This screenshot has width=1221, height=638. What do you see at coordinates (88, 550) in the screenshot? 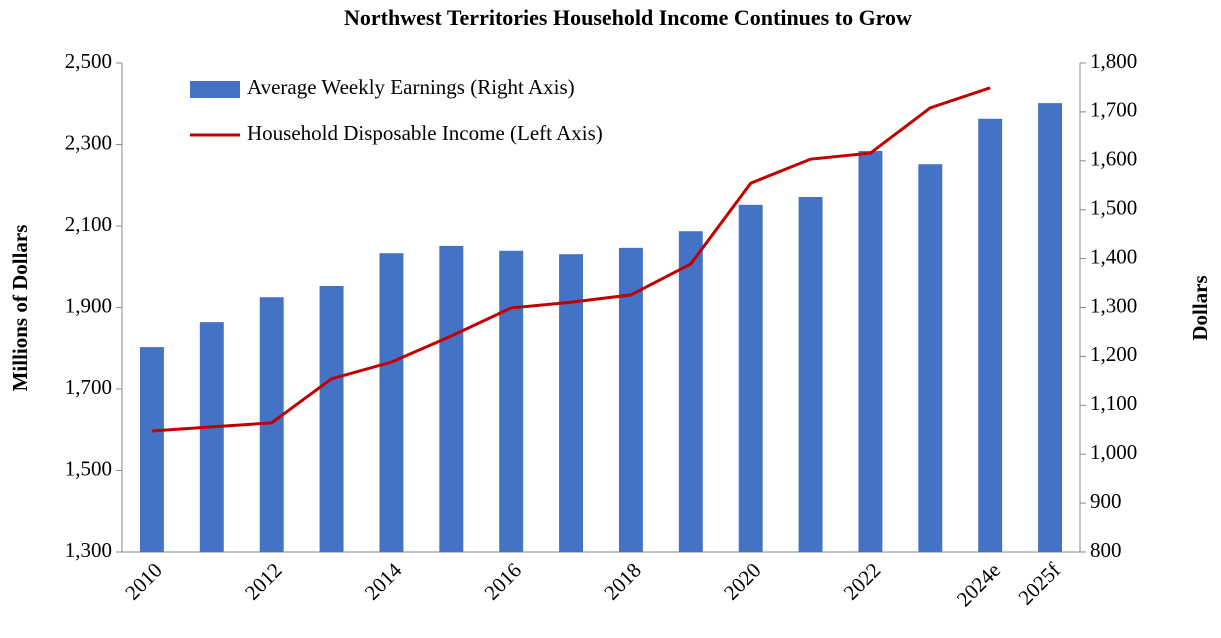
I see `y-tick-label: 1,300` at bounding box center [88, 550].